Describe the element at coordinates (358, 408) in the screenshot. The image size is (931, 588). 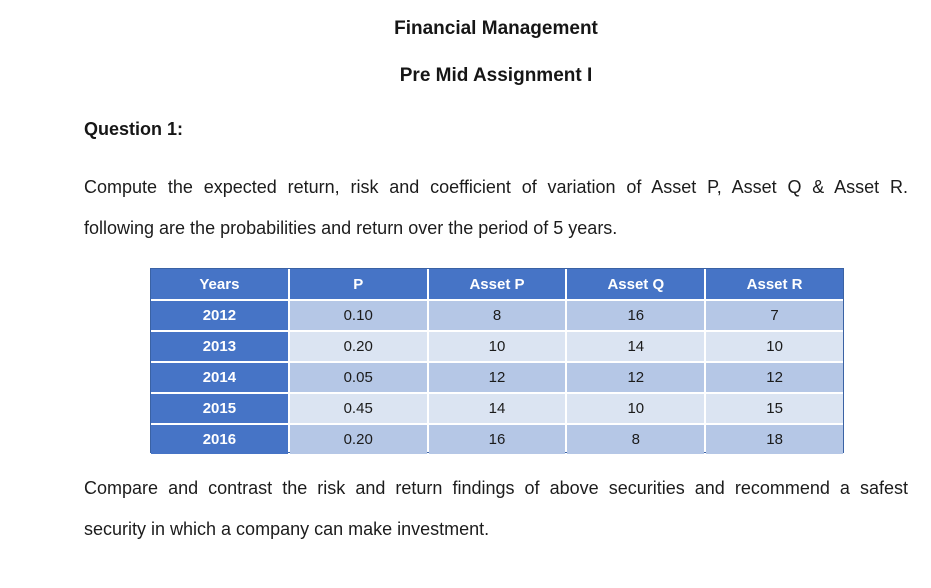
I see `value-cell: 0.45` at that location.